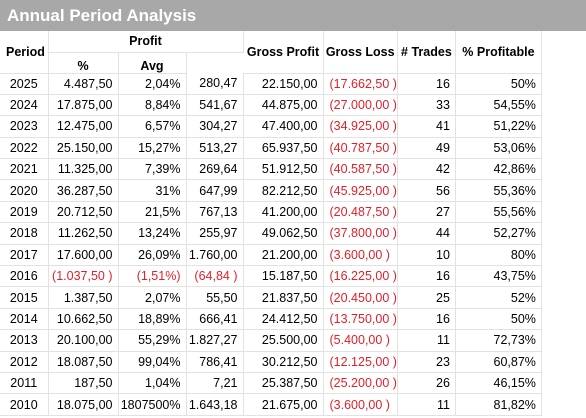  I want to click on cell-pct-profitable: 60,87%, so click(498, 362).